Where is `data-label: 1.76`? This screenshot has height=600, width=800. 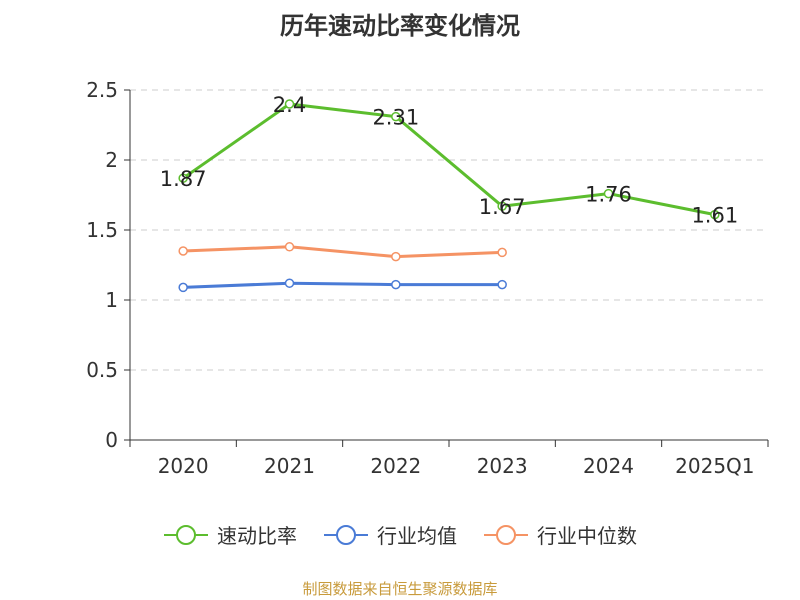
data-label: 1.76 is located at coordinates (608, 195).